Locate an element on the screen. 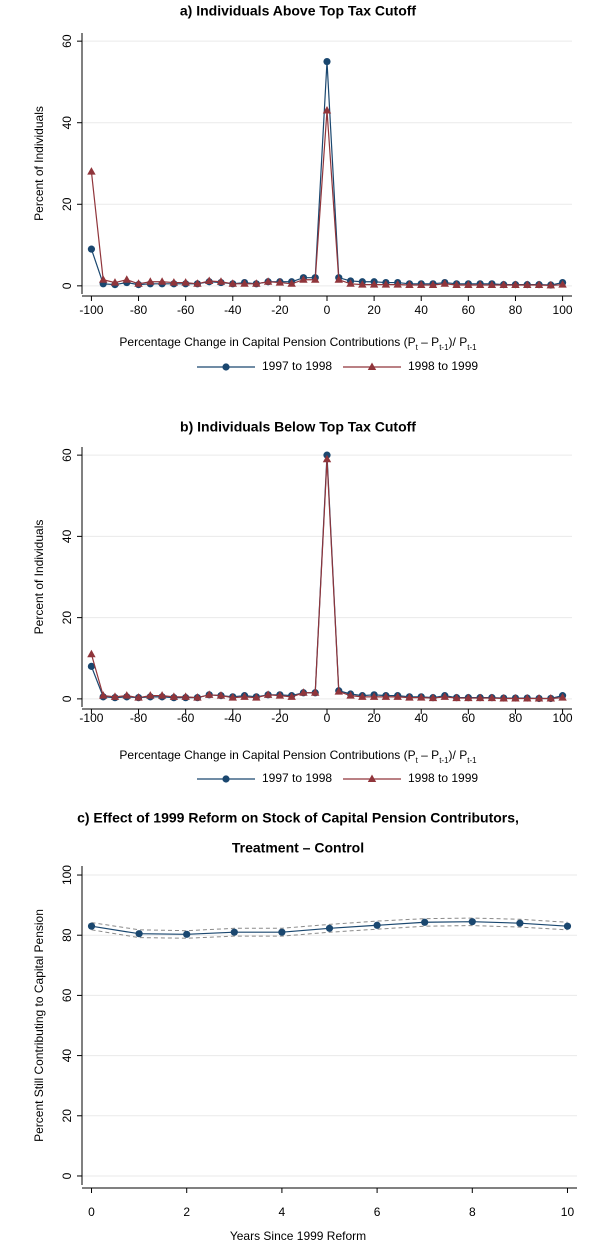 This screenshot has height=1247, width=597. ci-line is located at coordinates (329, 932).